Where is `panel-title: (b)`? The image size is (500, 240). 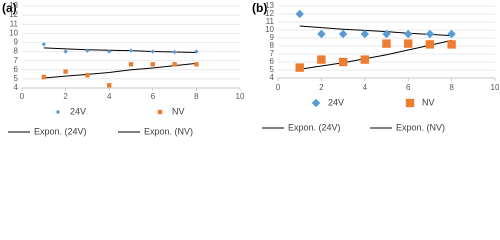 panel-title: (b) is located at coordinates (259, 8).